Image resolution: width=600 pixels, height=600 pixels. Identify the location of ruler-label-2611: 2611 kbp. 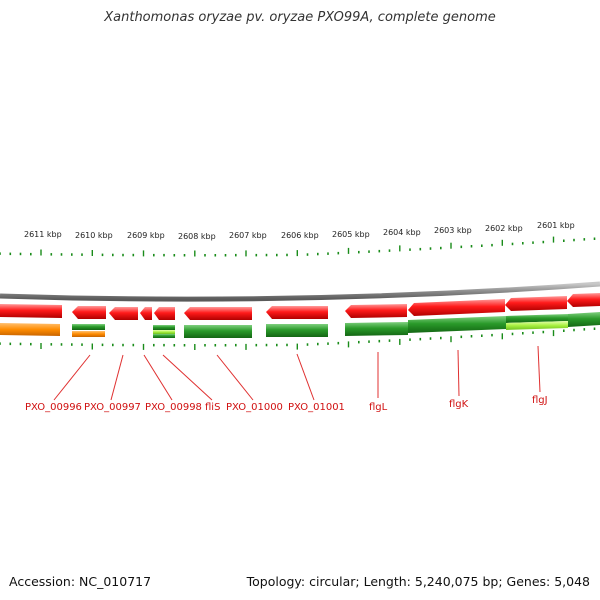
(43, 234).